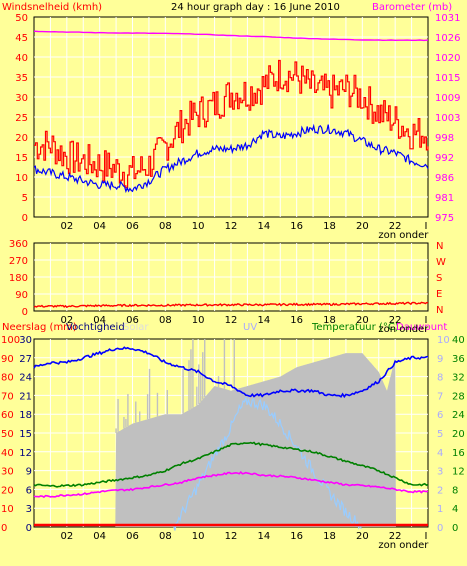  Describe the element at coordinates (440, 378) in the screenshot. I see `uv-tick-label: 8` at that location.